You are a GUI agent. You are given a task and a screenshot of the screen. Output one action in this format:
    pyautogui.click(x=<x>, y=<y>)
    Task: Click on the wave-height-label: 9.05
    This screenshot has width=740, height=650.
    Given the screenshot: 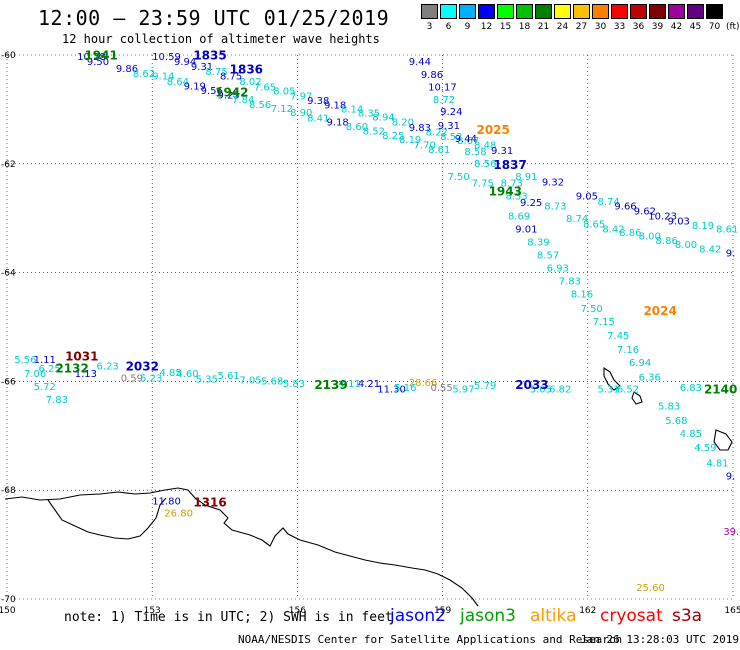 What is the action you would take?
    pyautogui.click(x=587, y=197)
    